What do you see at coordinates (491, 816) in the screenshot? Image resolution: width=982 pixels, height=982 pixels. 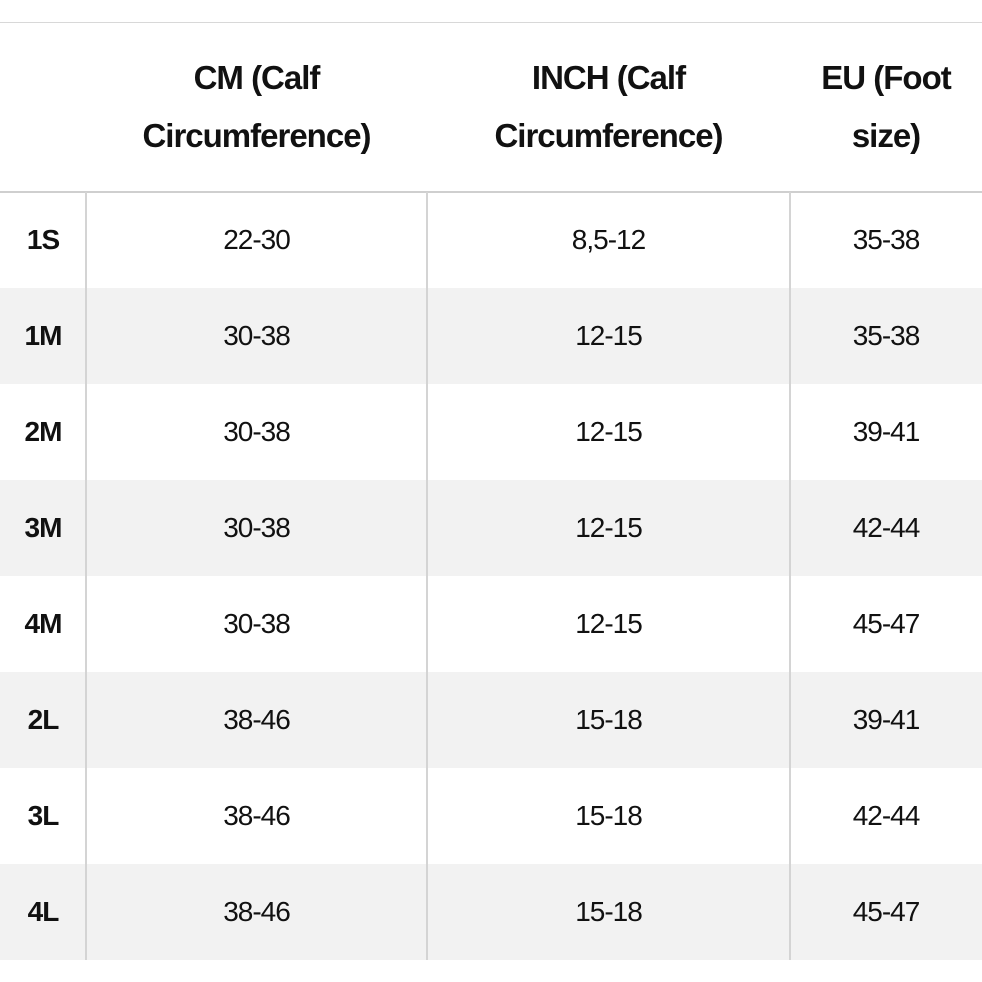 I see `table-row: 3L 38-46 15-18 42-44` at bounding box center [491, 816].